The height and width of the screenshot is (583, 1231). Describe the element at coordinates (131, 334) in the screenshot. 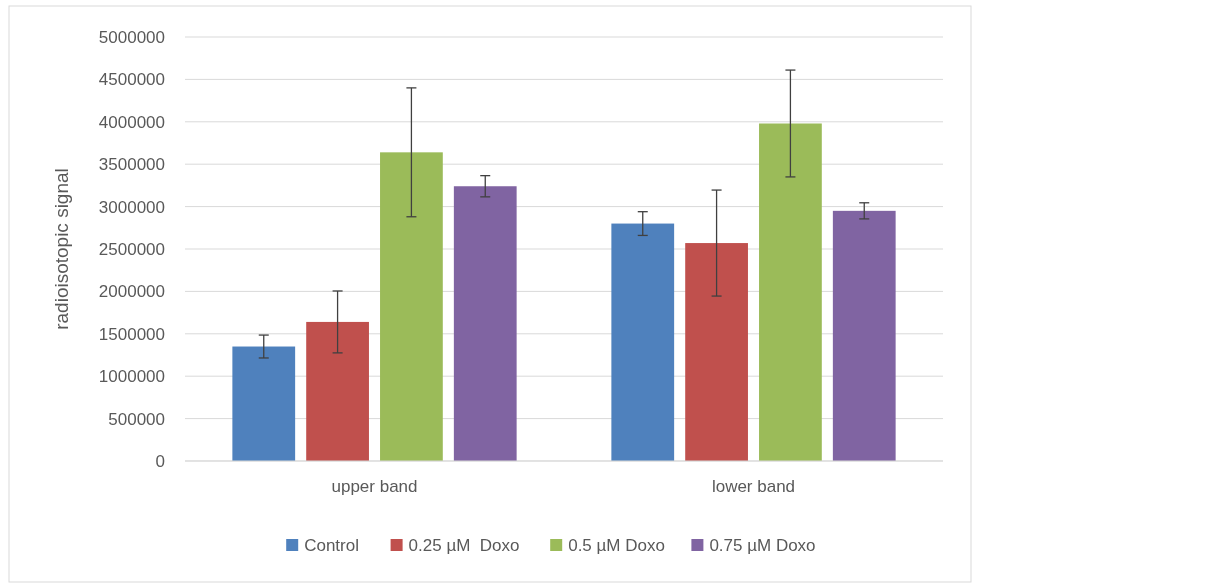

I see `y-tick-label: 1500000` at that location.